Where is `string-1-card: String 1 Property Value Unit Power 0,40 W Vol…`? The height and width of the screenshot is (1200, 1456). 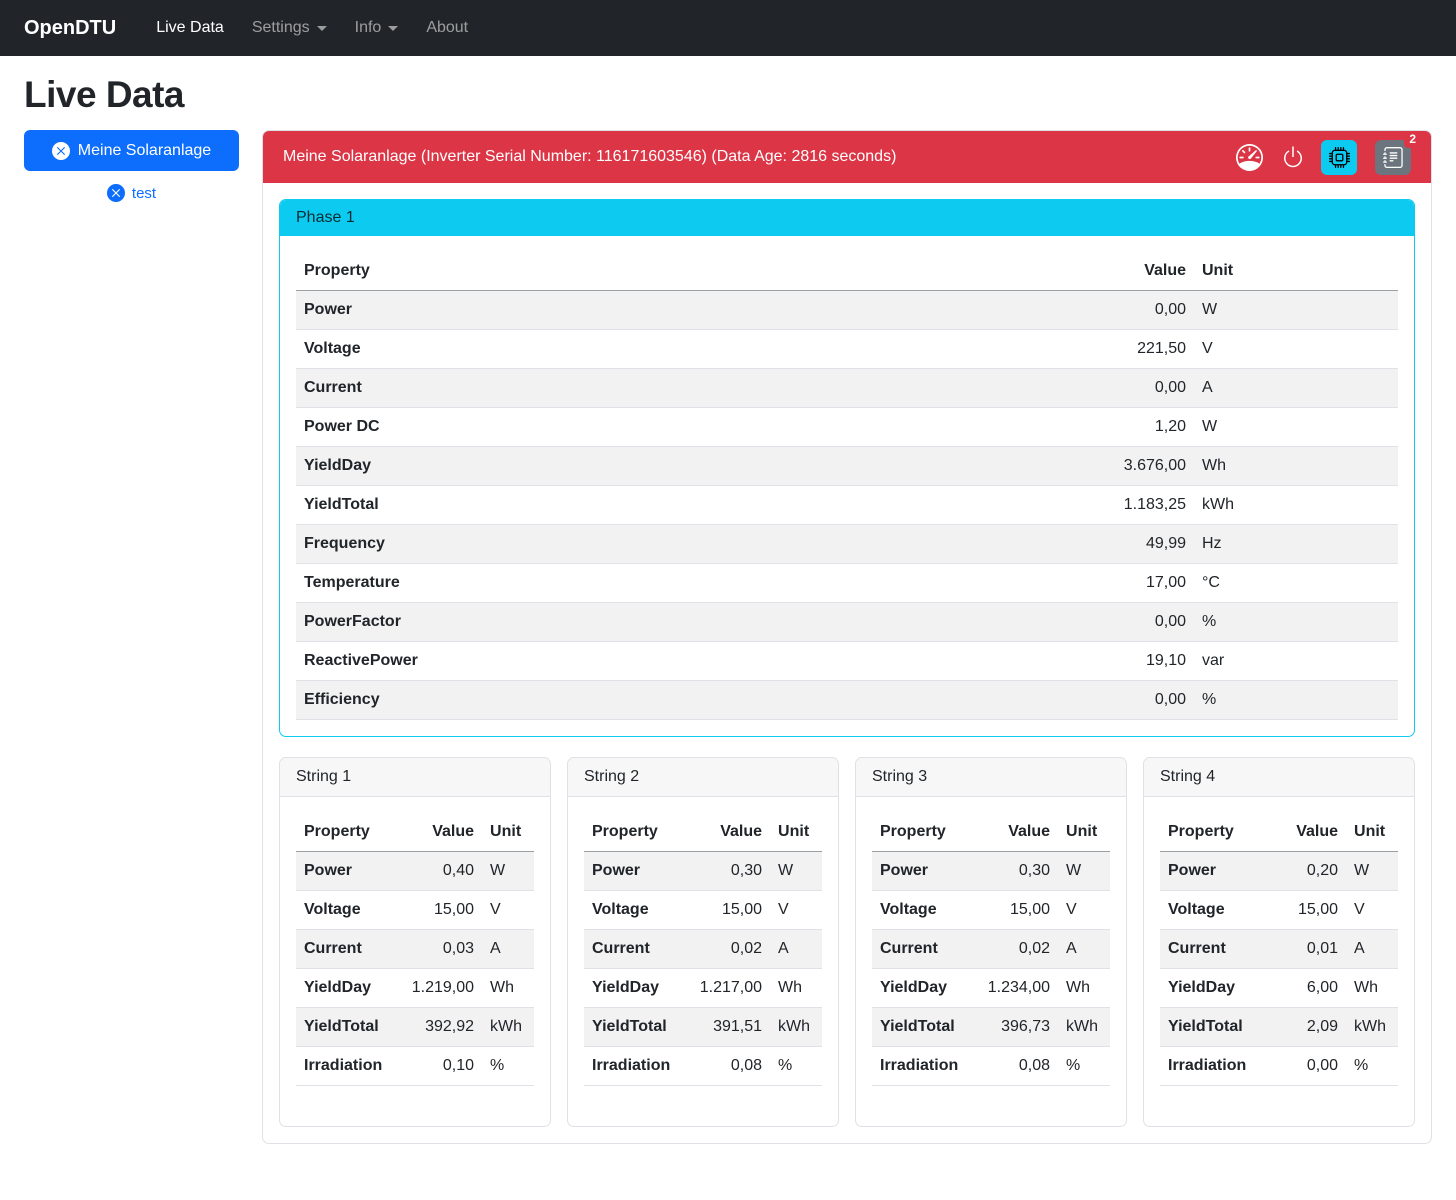
string-1-card: String 1 Property Value Unit Power 0,40 W Vol… is located at coordinates (415, 942).